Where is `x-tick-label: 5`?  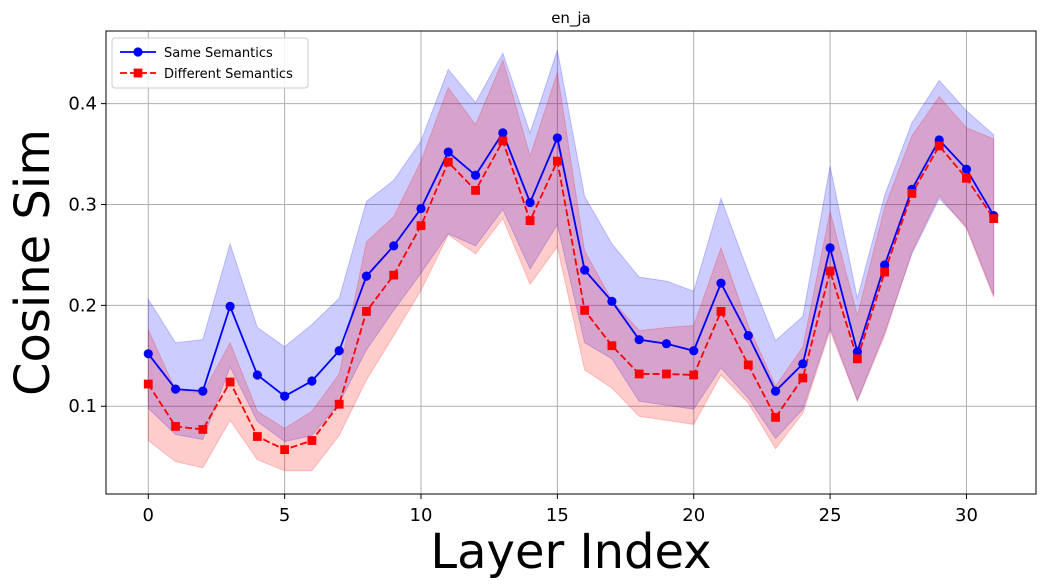 x-tick-label: 5 is located at coordinates (284, 515).